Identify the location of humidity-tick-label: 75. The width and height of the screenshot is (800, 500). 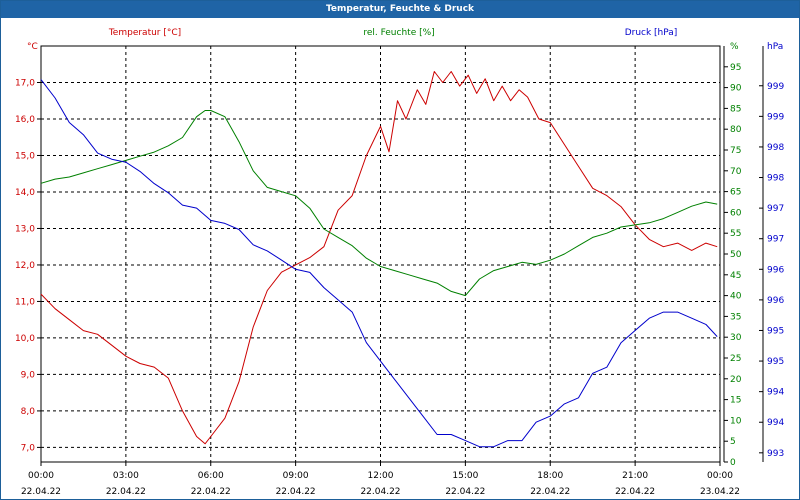
(735, 151).